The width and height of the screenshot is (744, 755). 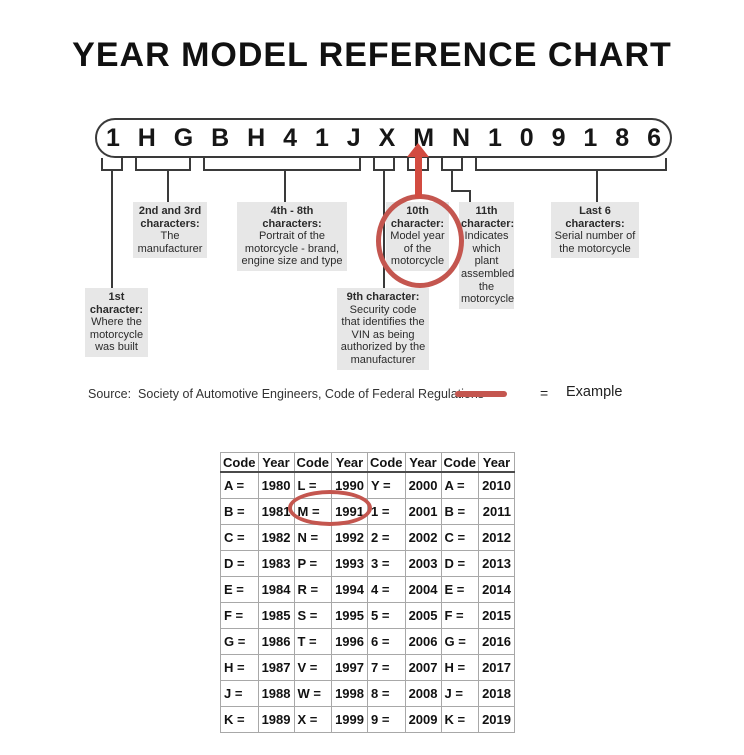 I want to click on year-value-cell: 1987, so click(x=276, y=667).